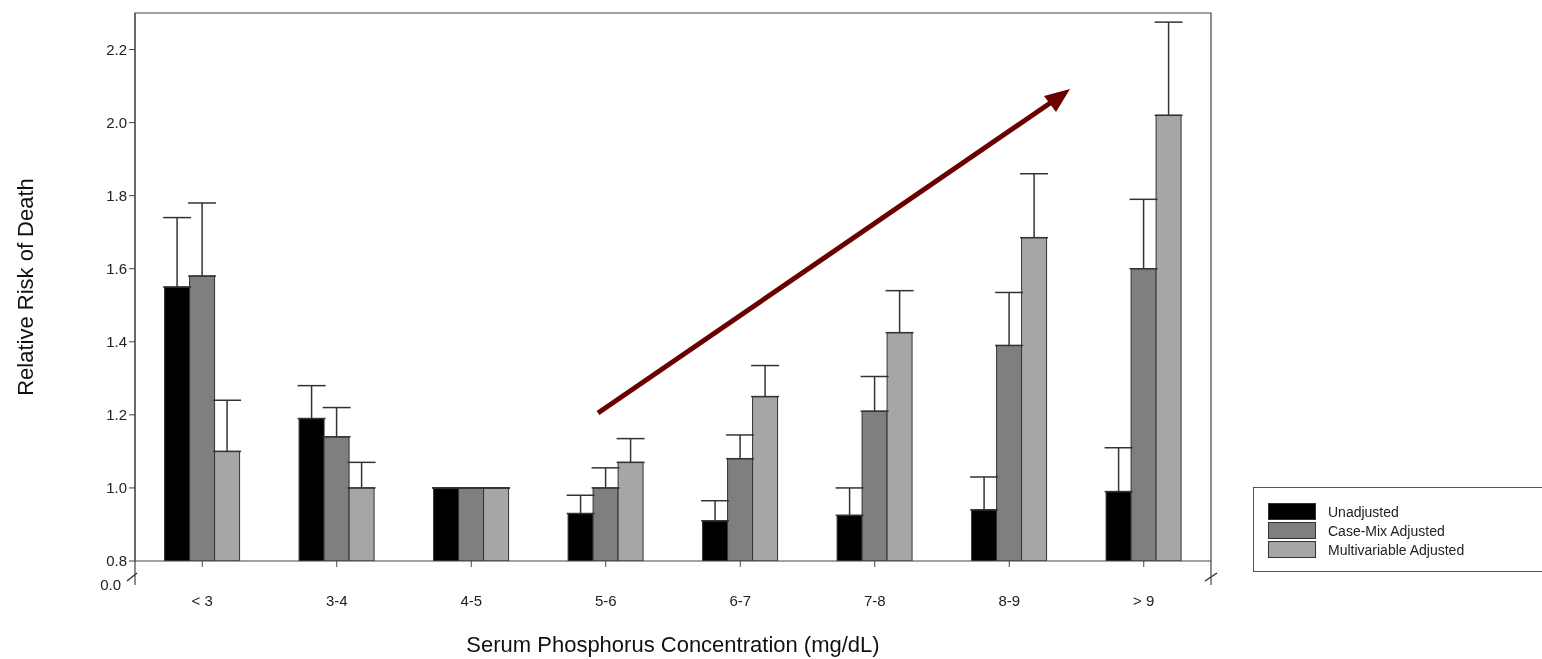  What do you see at coordinates (116, 122) in the screenshot?
I see `y-tick-label: 2.0` at bounding box center [116, 122].